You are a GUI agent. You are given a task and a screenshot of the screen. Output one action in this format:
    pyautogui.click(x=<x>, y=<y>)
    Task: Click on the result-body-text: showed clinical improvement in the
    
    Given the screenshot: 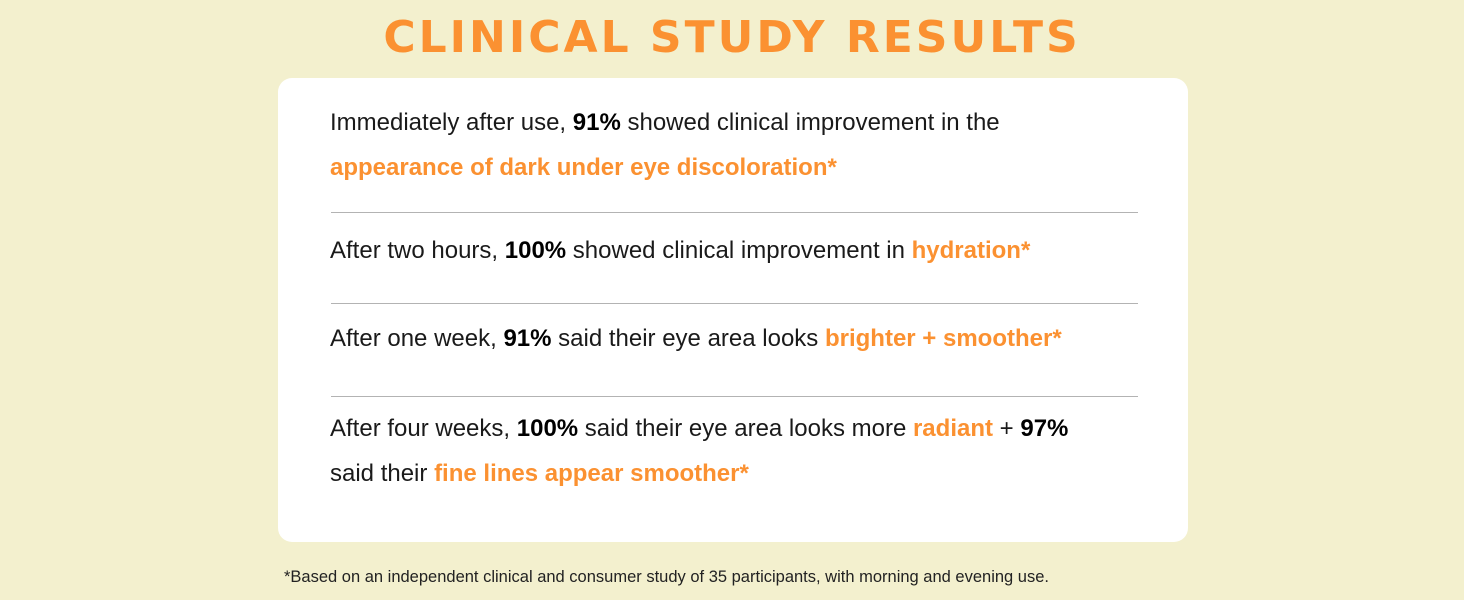 What is the action you would take?
    pyautogui.click(x=810, y=122)
    